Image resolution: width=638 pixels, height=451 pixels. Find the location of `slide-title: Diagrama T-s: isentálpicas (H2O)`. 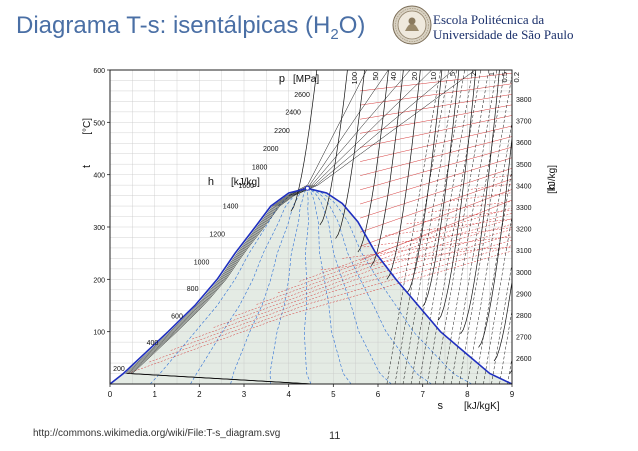

slide-title: Diagrama T-s: isentálpicas (H2O) is located at coordinates (191, 27).